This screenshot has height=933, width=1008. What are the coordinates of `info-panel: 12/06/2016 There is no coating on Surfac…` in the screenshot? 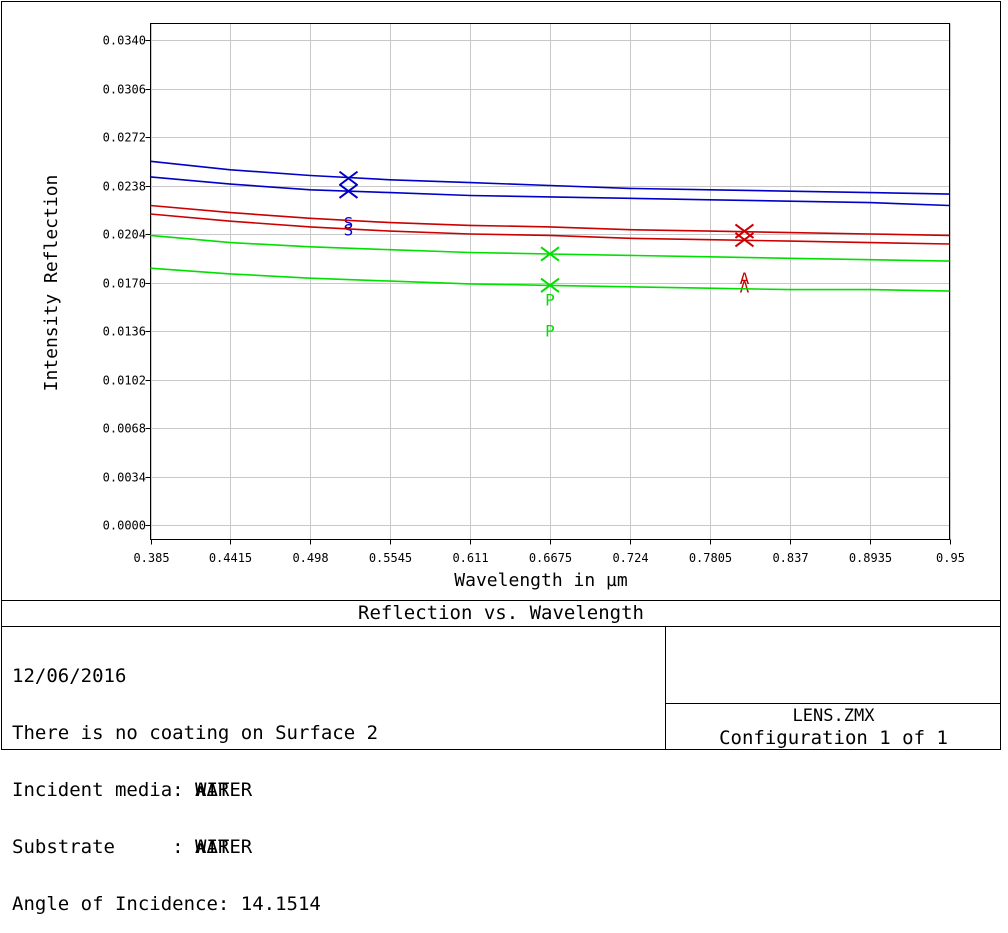 It's located at (195, 781).